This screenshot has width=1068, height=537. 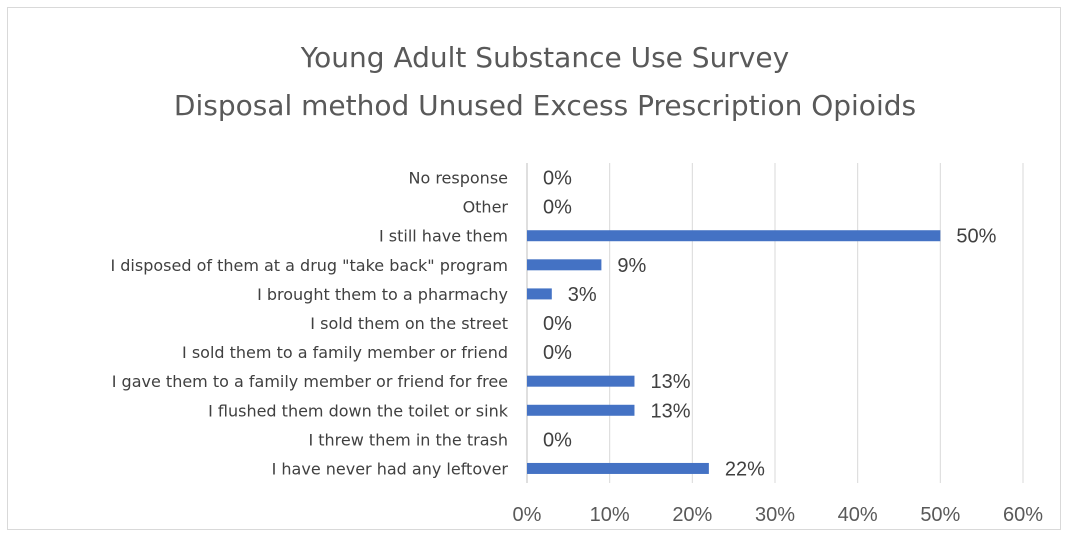 I want to click on x-tick-label: 20%, so click(x=692, y=515).